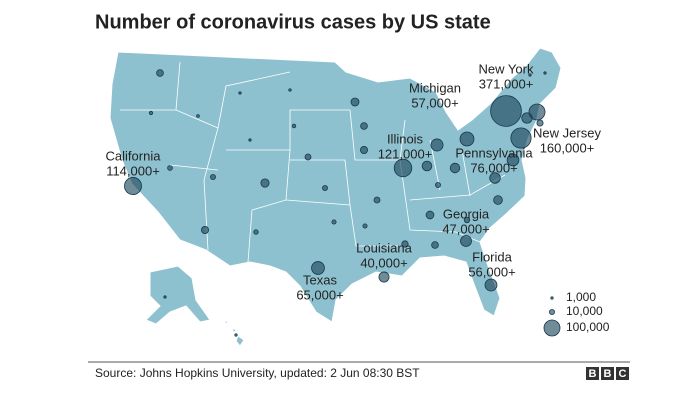  What do you see at coordinates (405, 138) in the screenshot?
I see `state-label: Illinois` at bounding box center [405, 138].